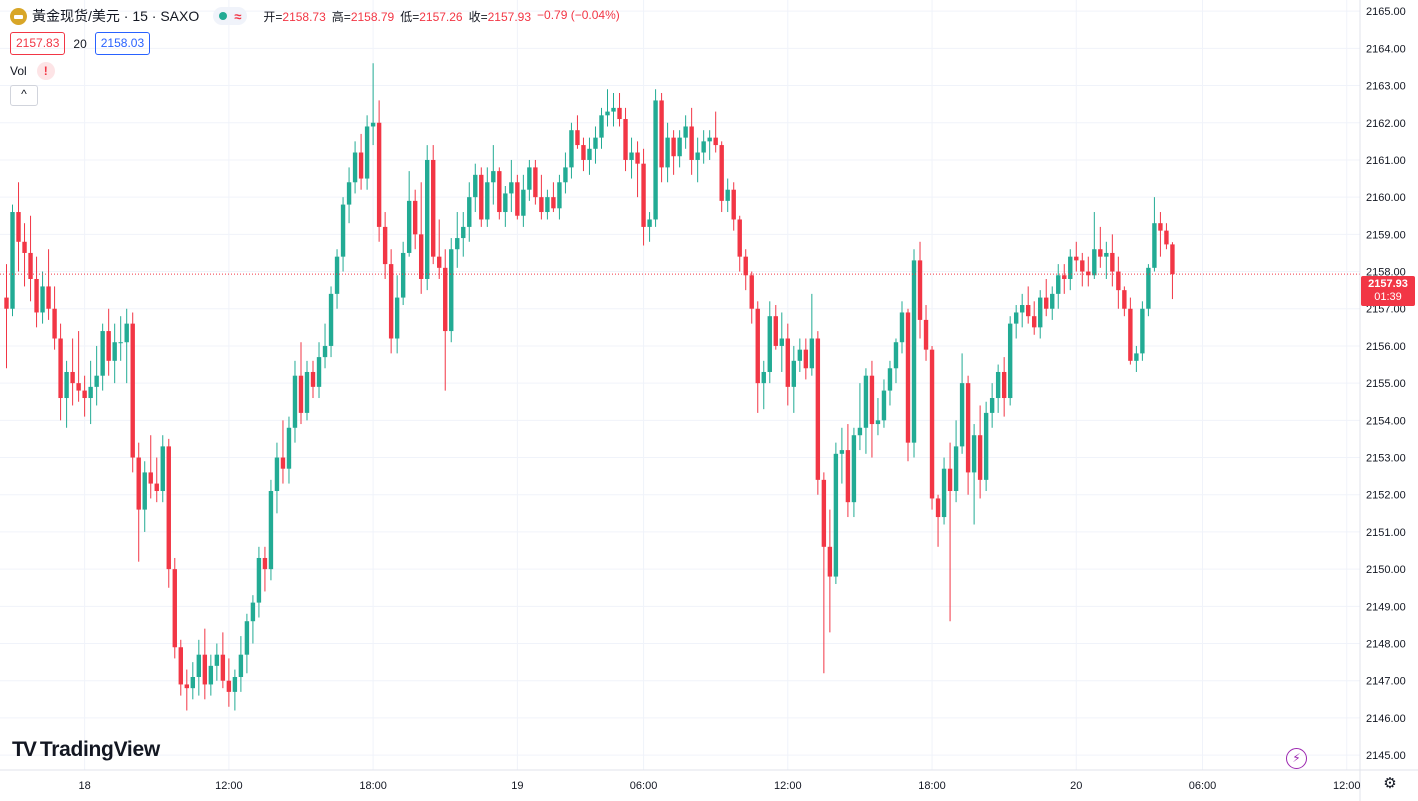  I want to click on ohlc-item: 低=2157.26, so click(431, 16).